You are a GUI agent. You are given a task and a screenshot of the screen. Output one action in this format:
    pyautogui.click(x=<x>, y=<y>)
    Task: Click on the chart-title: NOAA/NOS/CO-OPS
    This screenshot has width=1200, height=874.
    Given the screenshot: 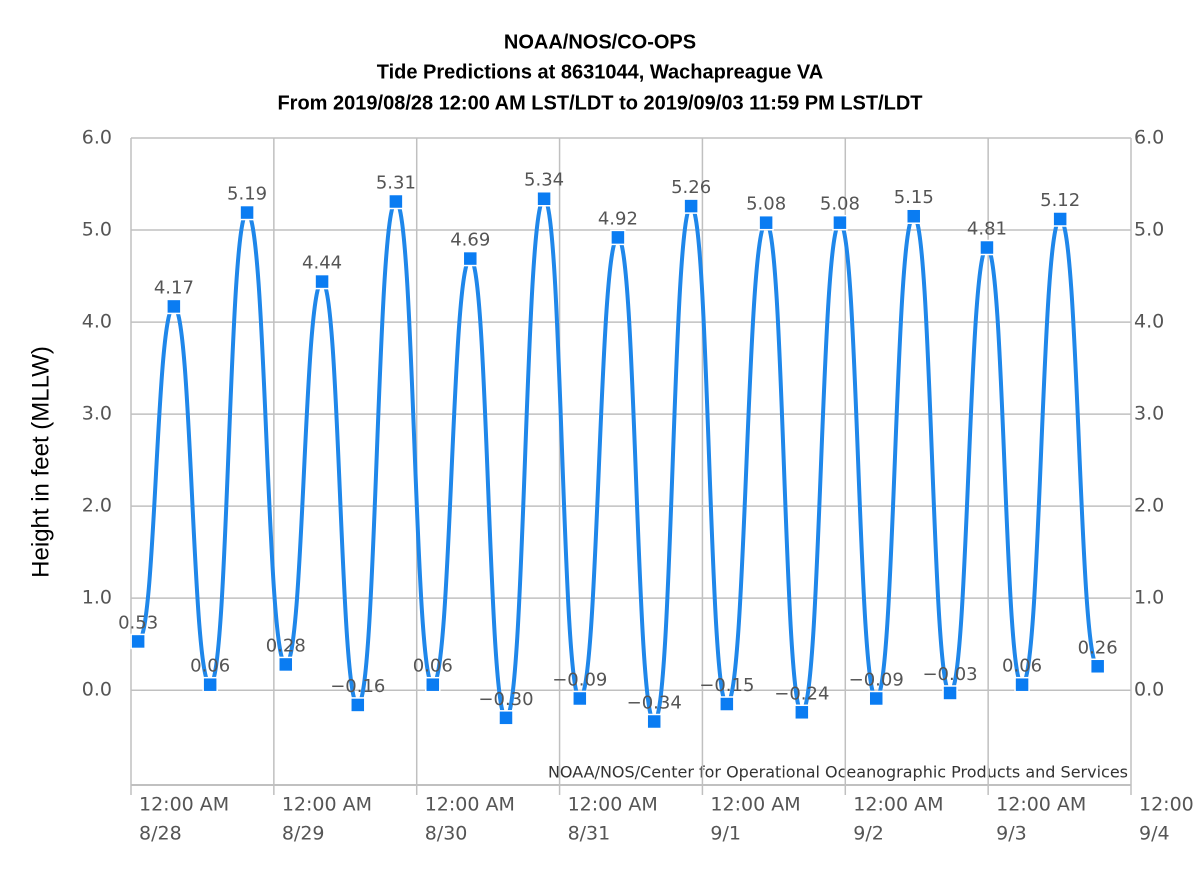 What is the action you would take?
    pyautogui.click(x=600, y=42)
    